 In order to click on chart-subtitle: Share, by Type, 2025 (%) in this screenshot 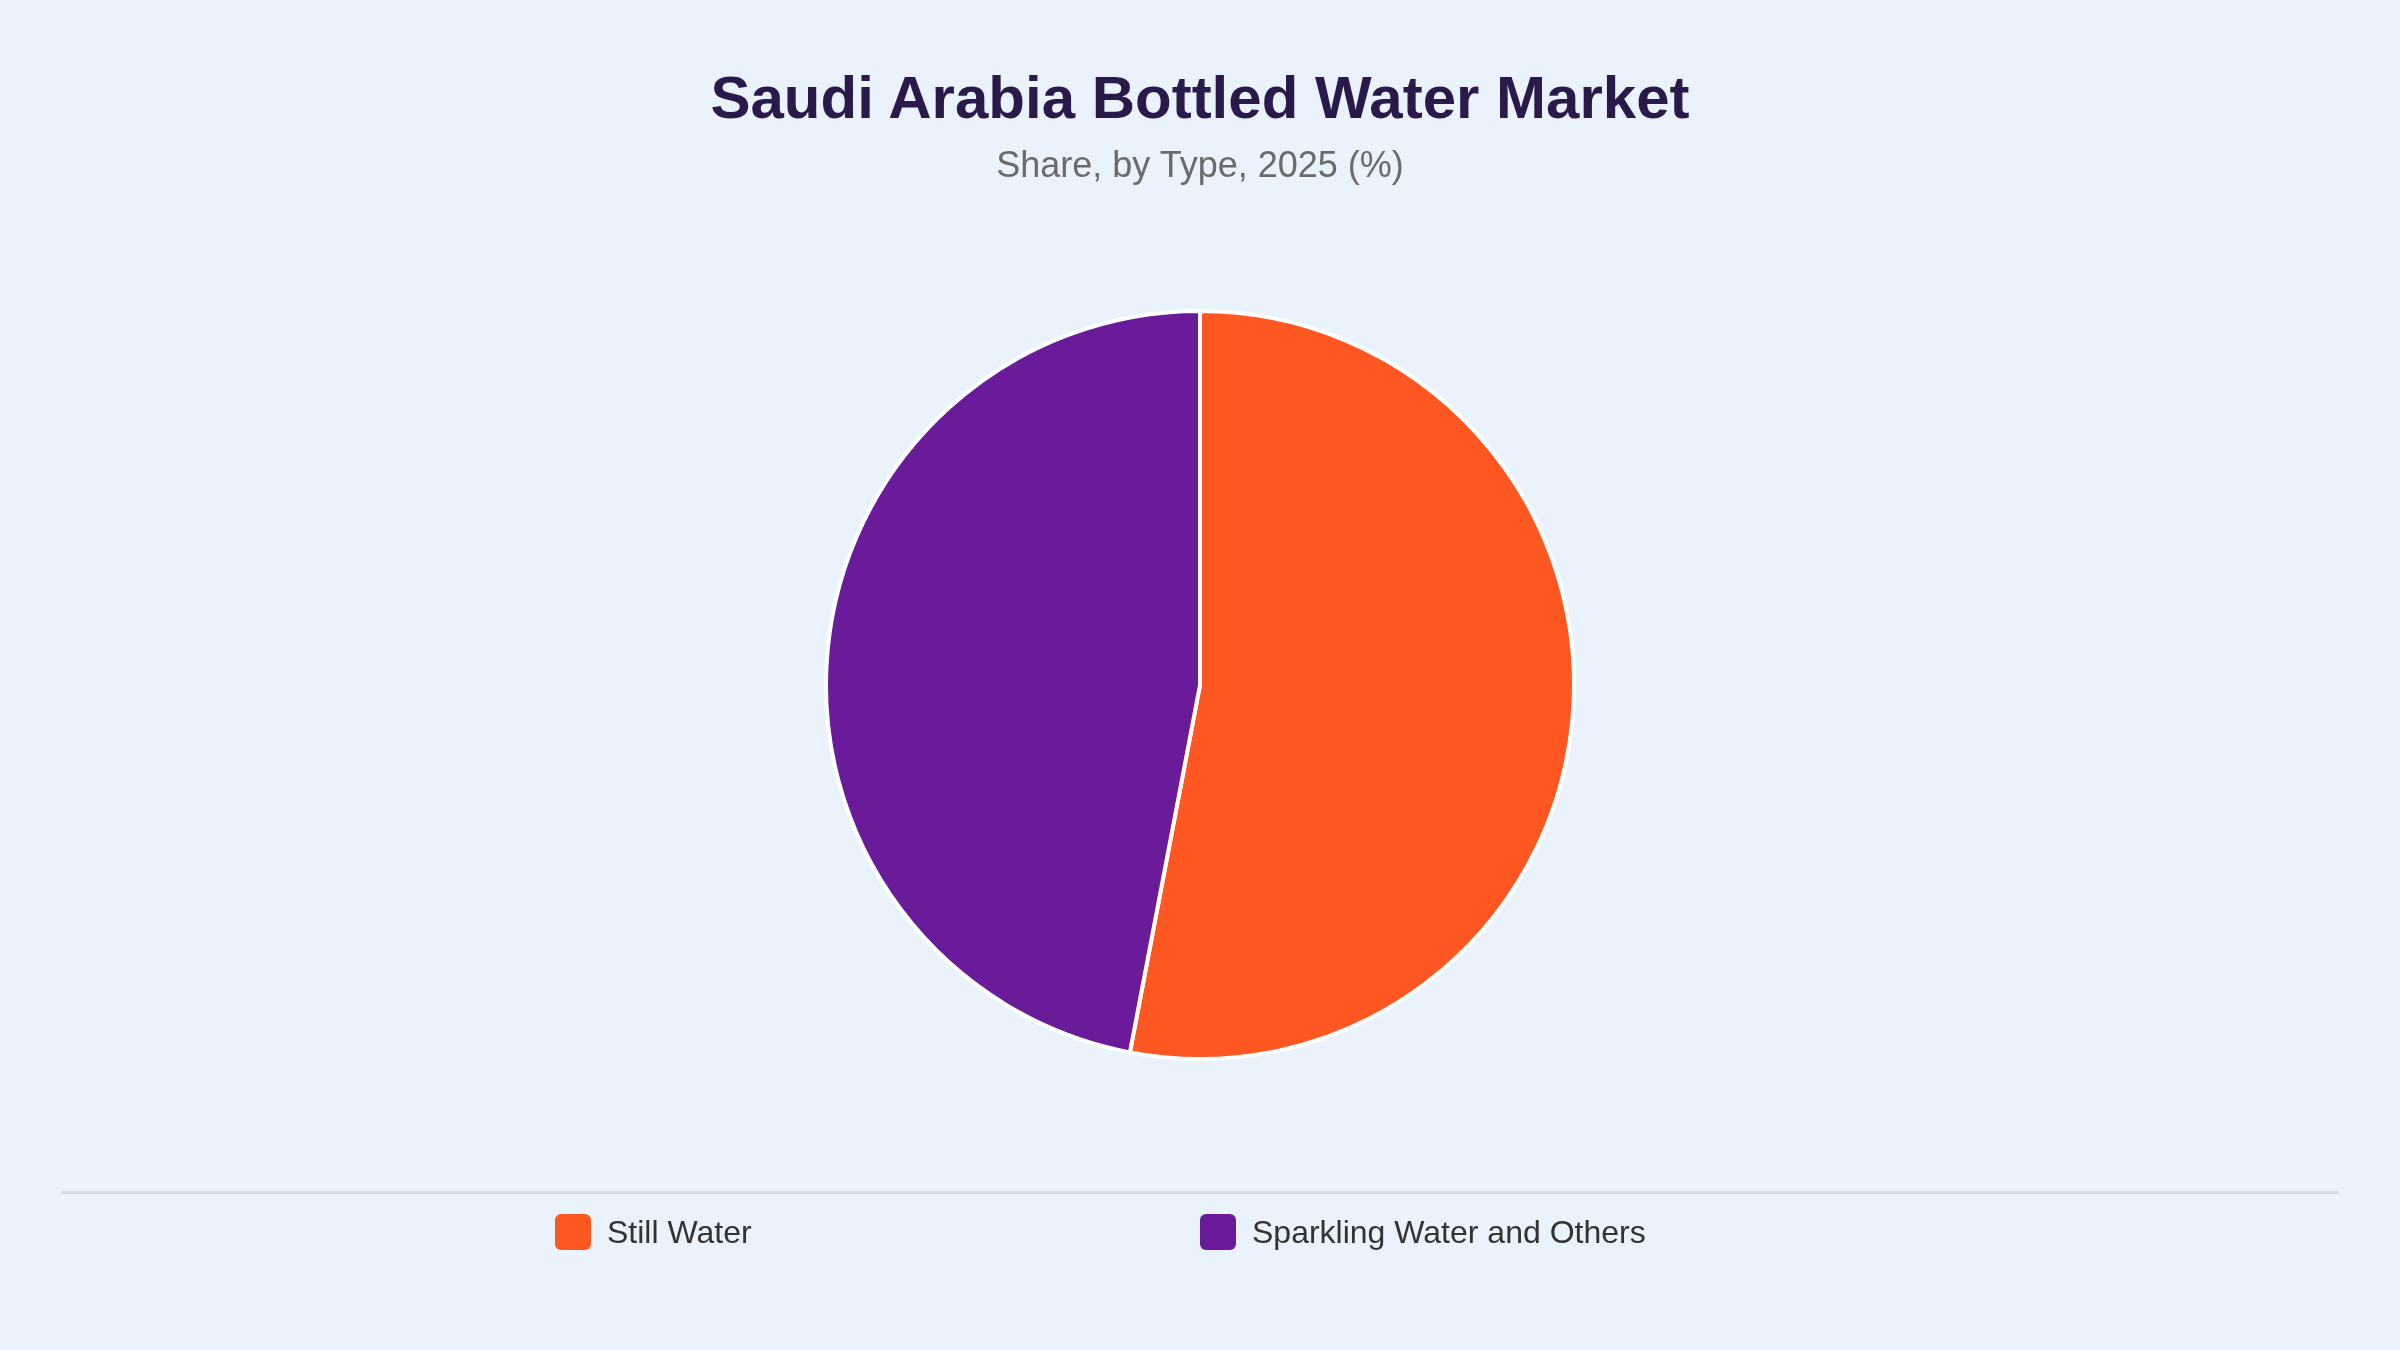, I will do `click(1200, 165)`.